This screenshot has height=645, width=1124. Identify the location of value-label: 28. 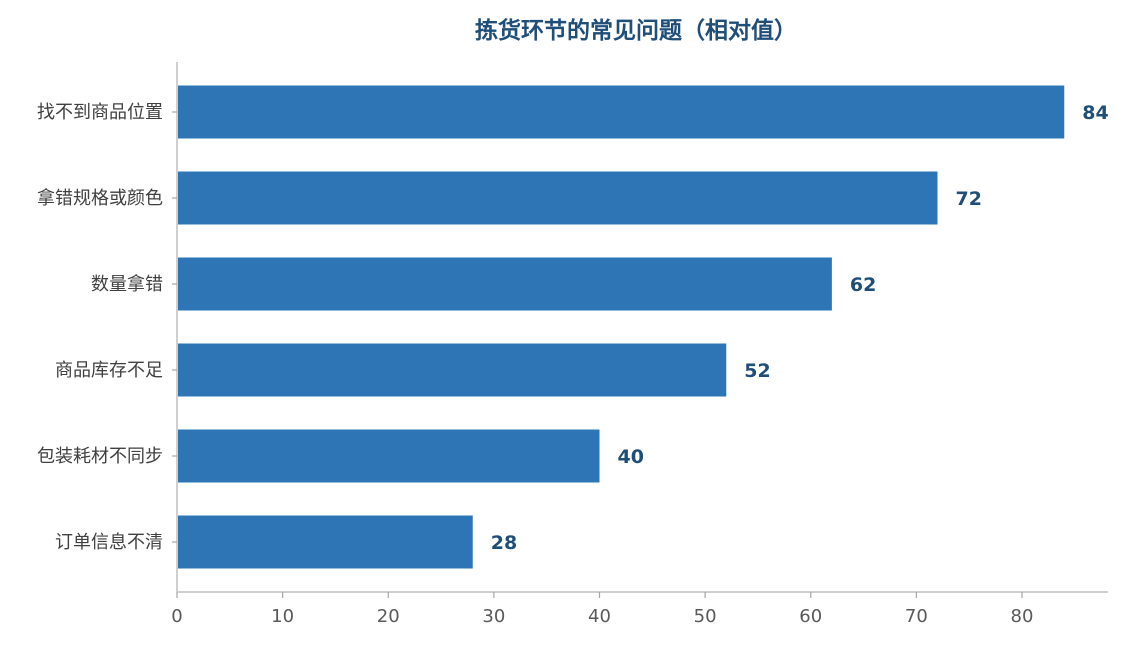
(504, 543).